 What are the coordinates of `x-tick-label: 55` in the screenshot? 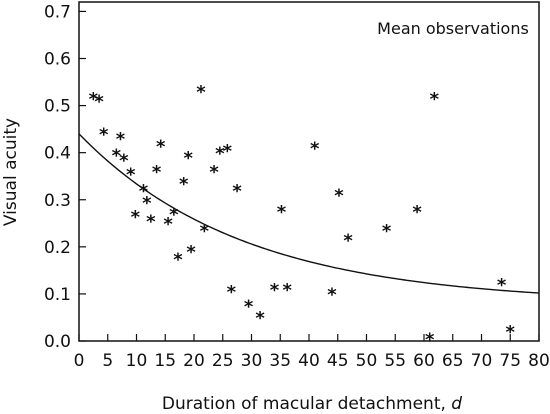 It's located at (395, 361).